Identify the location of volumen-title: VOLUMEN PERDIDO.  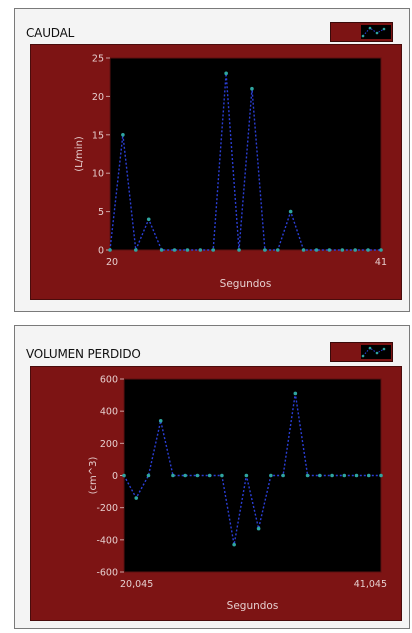
(83, 354).